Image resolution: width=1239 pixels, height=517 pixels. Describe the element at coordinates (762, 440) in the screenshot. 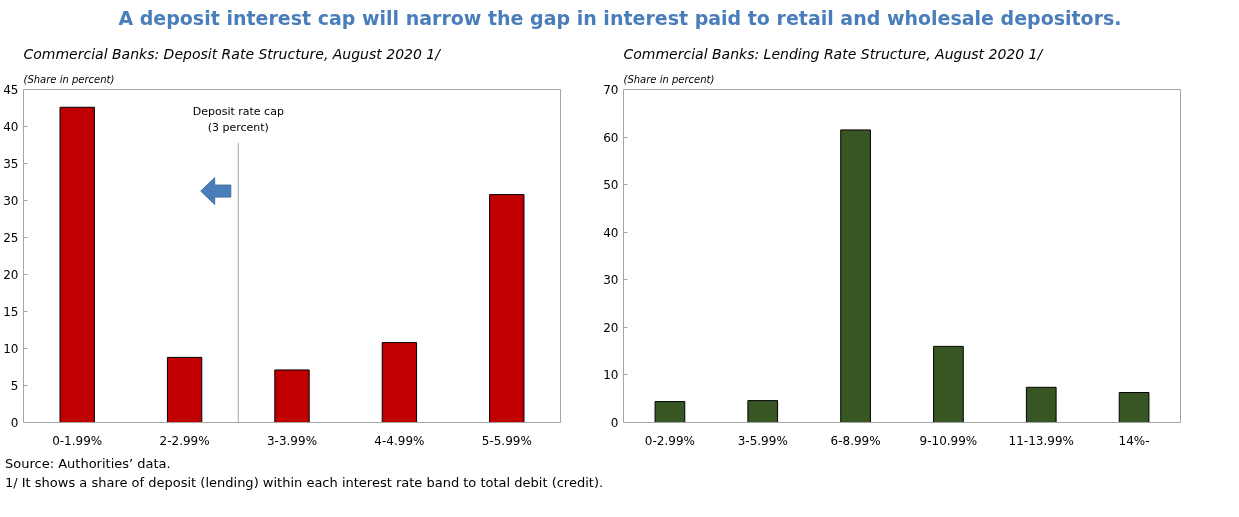

I see `x-tick-label: 3-5.99%` at that location.